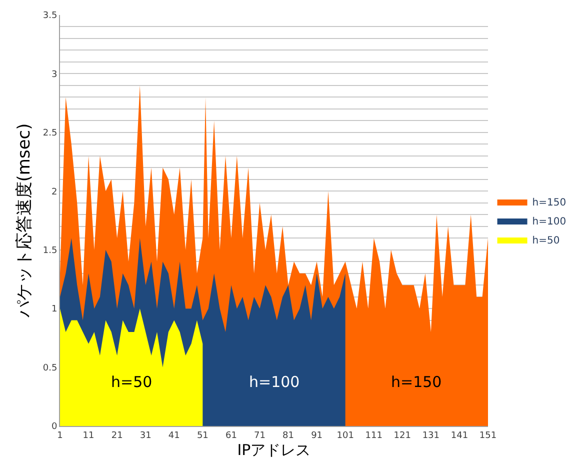 The height and width of the screenshot is (471, 583). What do you see at coordinates (549, 222) in the screenshot?
I see `legend-label: h=100` at bounding box center [549, 222].